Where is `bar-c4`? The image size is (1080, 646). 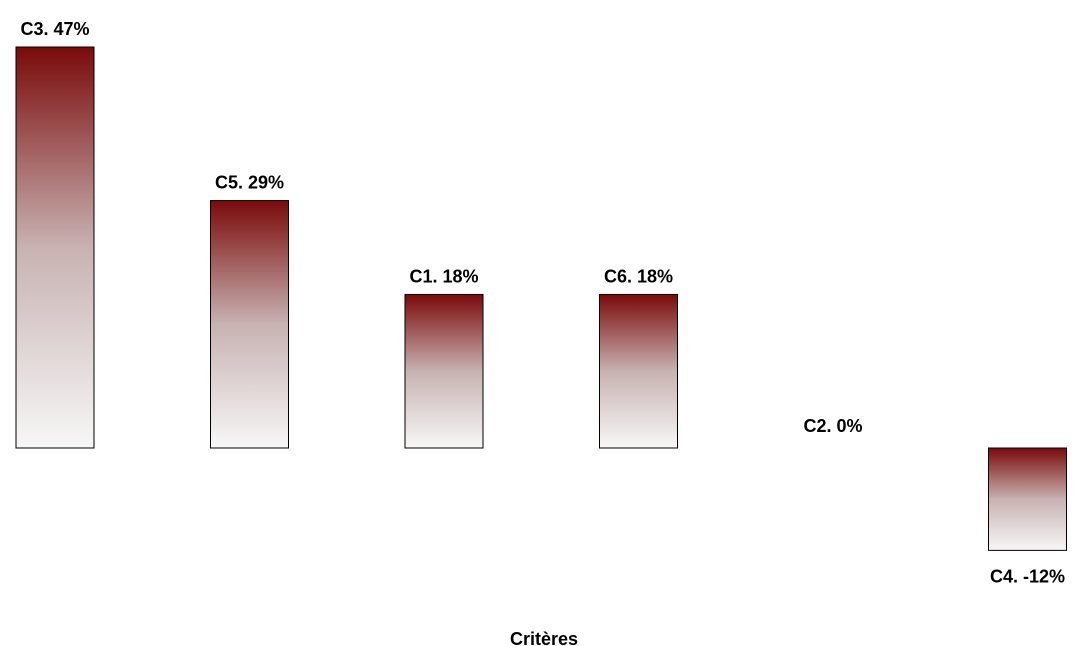 bar-c4 is located at coordinates (1027, 499).